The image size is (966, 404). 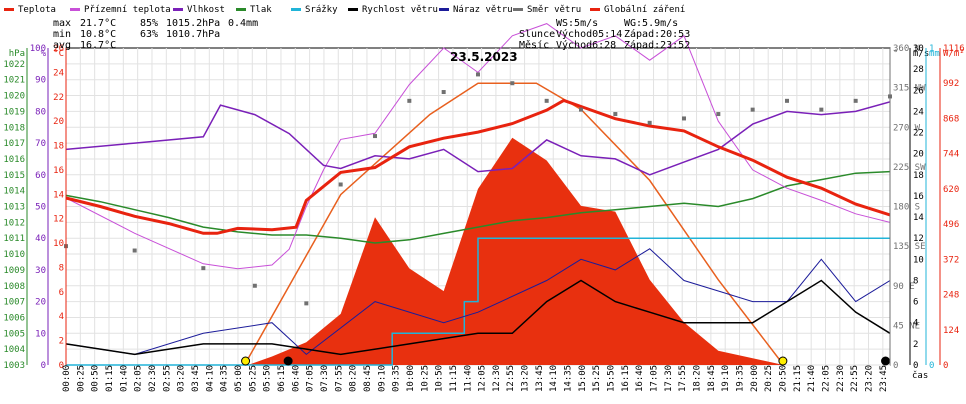 What do you see at coordinates (698, 378) in the screenshot?
I see `x-tick-label: 18:20` at bounding box center [698, 378].